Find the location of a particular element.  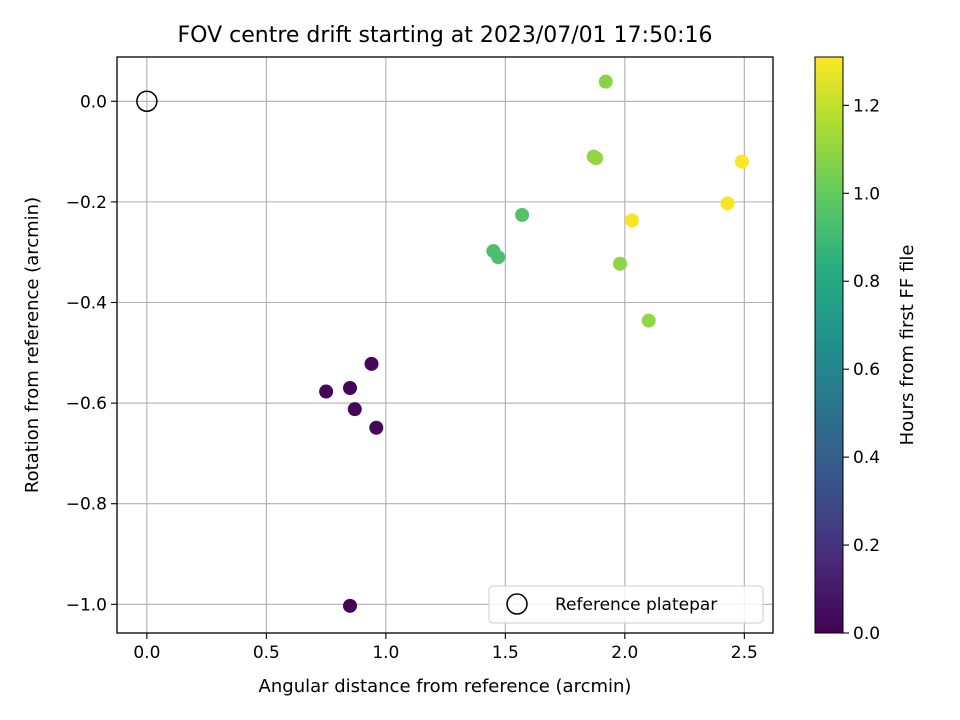

y-tick-label: −0.2 is located at coordinates (86, 203).